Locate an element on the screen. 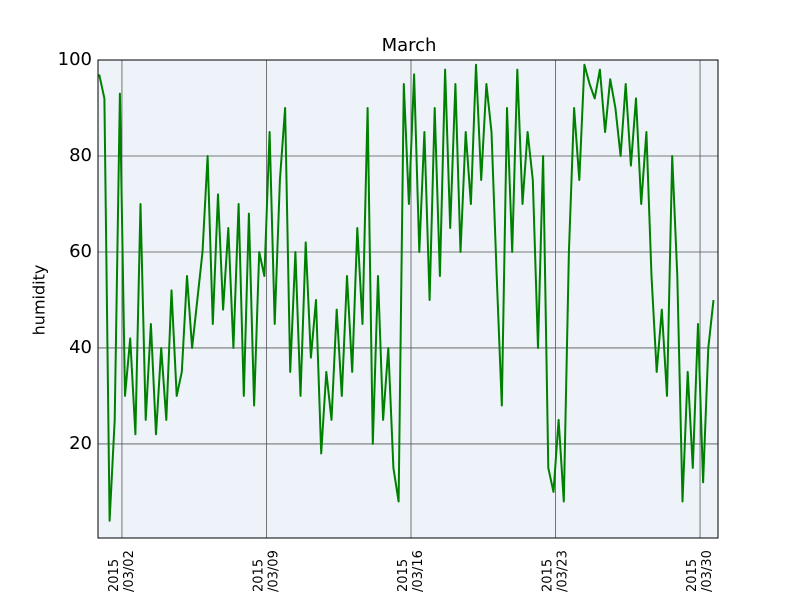 The height and width of the screenshot is (600, 800). y-tick-label: 20 is located at coordinates (80, 443).